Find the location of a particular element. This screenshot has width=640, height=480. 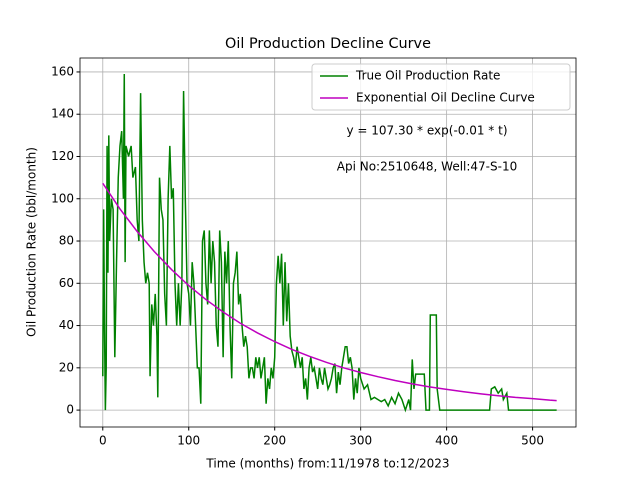

chart-title: Oil Production Decline Curve is located at coordinates (328, 44).